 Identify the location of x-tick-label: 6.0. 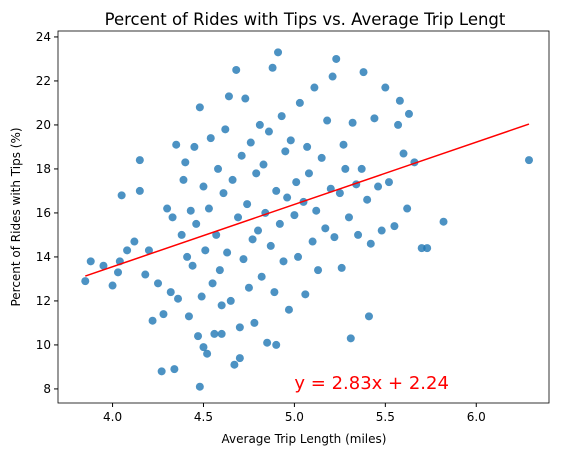
(476, 417).